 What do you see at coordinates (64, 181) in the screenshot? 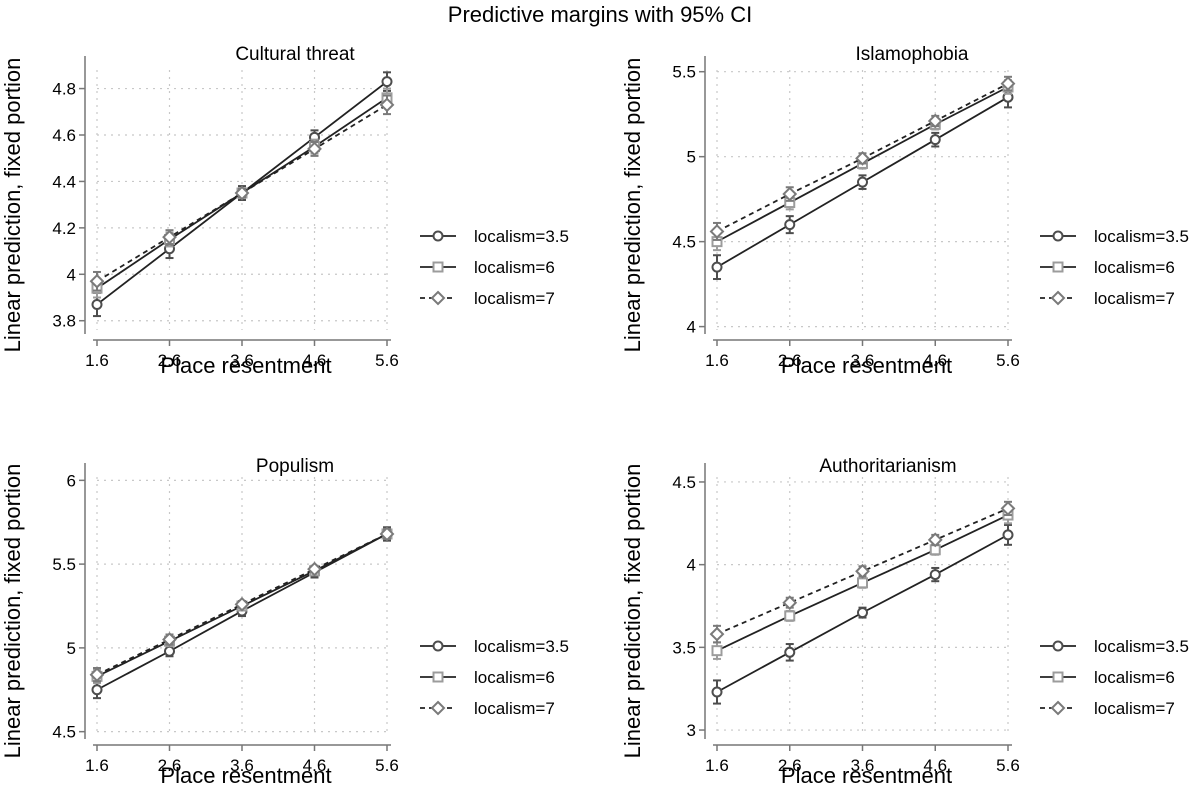
I see `y-tick-label: 4.4` at bounding box center [64, 181].